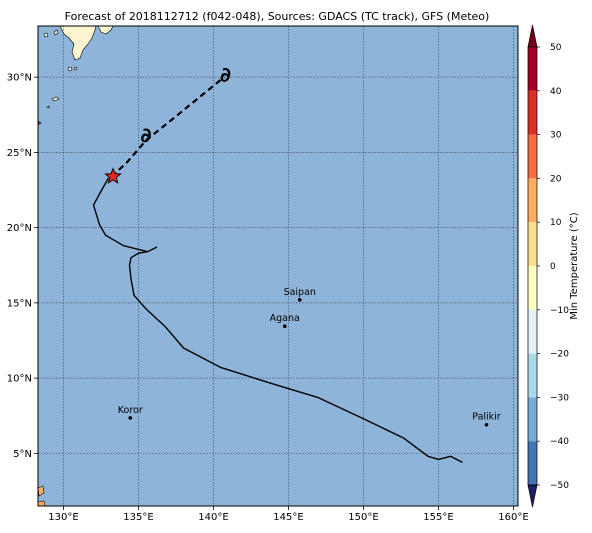 The image size is (592, 533). What do you see at coordinates (19, 303) in the screenshot?
I see `y-tick-label: 15°N` at bounding box center [19, 303].